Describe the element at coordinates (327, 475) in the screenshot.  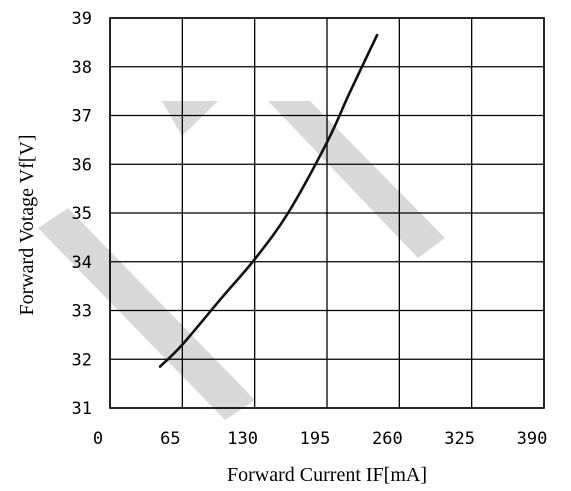
I see `x-axis-label: Forward Current IF[mA]` at that location.